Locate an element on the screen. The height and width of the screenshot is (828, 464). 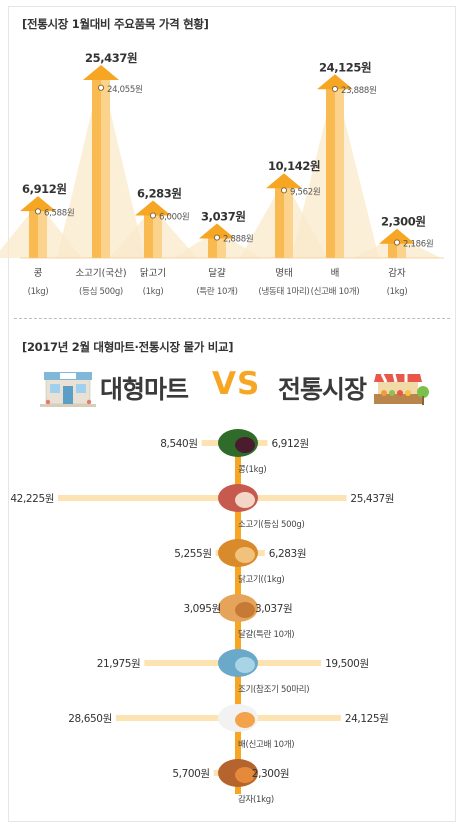
current-price-label: 24,125원 is located at coordinates (345, 67).